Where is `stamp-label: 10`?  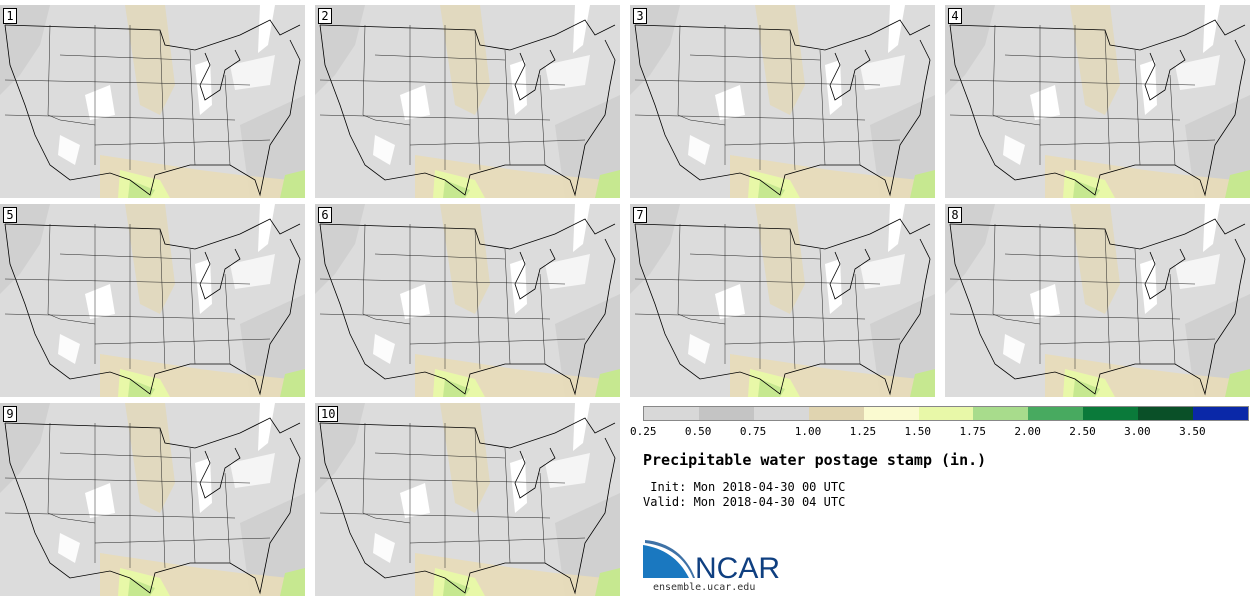 stamp-label: 10 is located at coordinates (328, 414).